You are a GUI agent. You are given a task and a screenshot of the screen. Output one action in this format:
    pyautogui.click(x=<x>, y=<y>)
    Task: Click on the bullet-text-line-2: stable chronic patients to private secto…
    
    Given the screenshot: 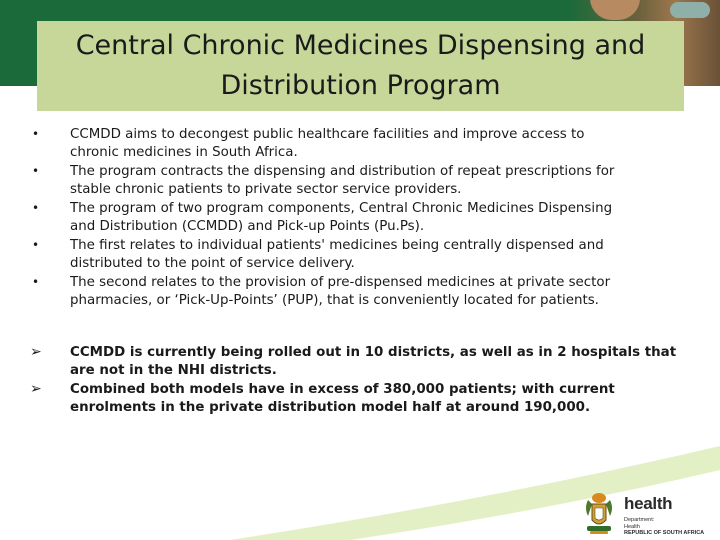 What is the action you would take?
    pyautogui.click(x=266, y=189)
    